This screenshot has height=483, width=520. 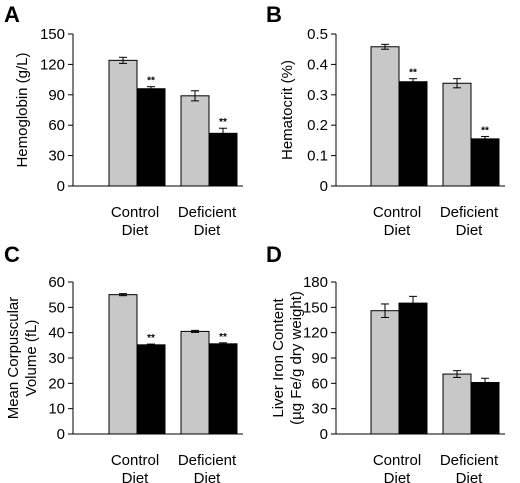 I want to click on y-tick-label: 0.3, so click(x=317, y=95).